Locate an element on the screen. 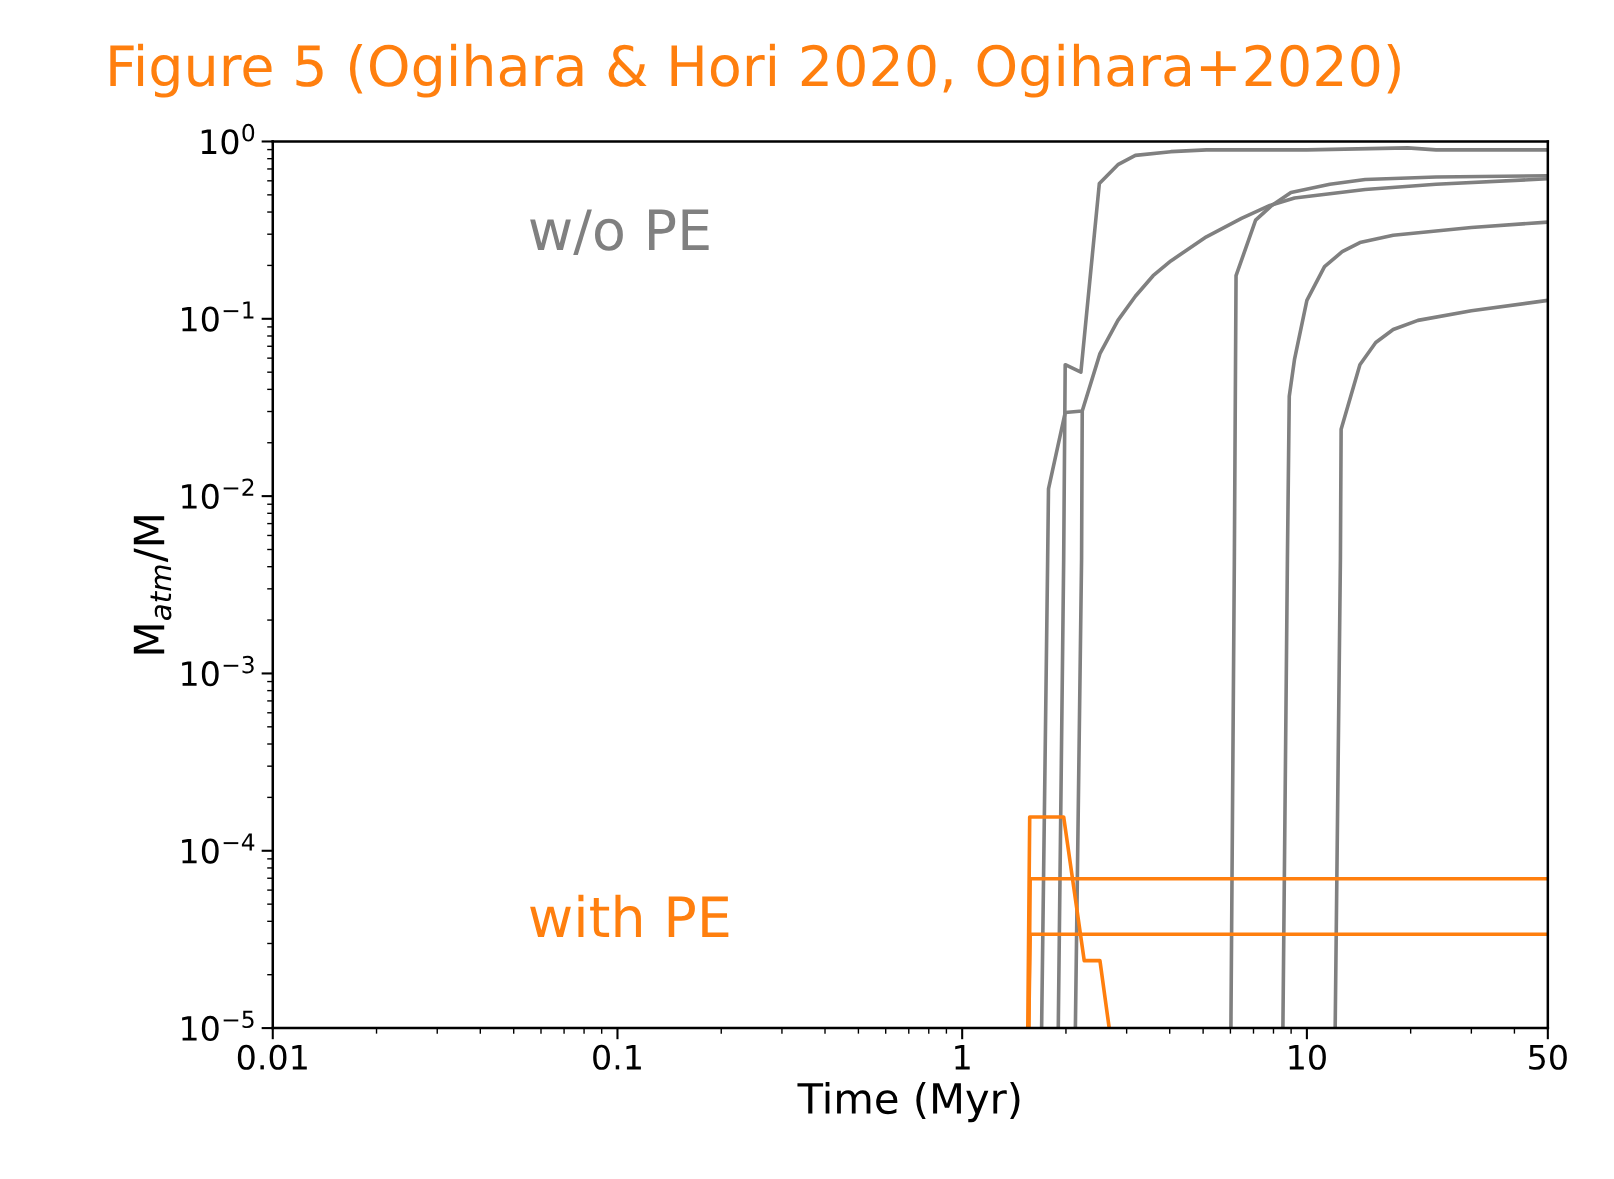 This screenshot has height=1179, width=1614. chart-title: Figure 5 (Ogihara & Hori 2020, Ogihara+2020) is located at coordinates (755, 70).